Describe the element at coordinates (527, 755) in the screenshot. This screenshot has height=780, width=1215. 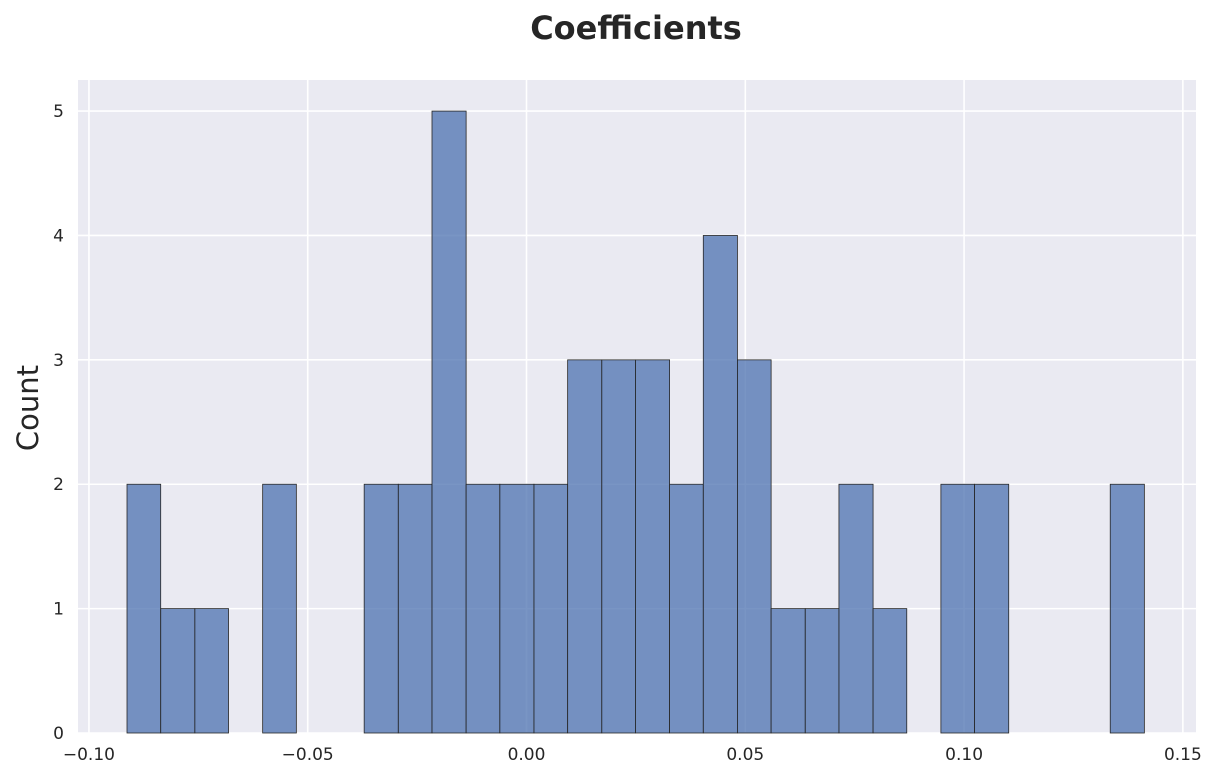
I see `x-tick-label: 0.00` at that location.